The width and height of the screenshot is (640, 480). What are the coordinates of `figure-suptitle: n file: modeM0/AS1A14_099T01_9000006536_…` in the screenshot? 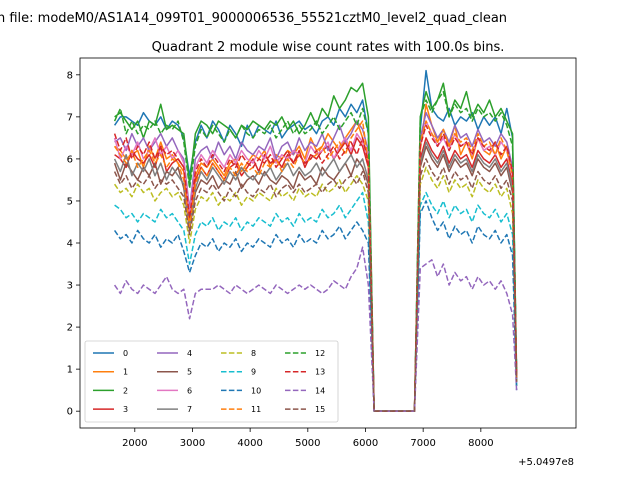 It's located at (253, 18).